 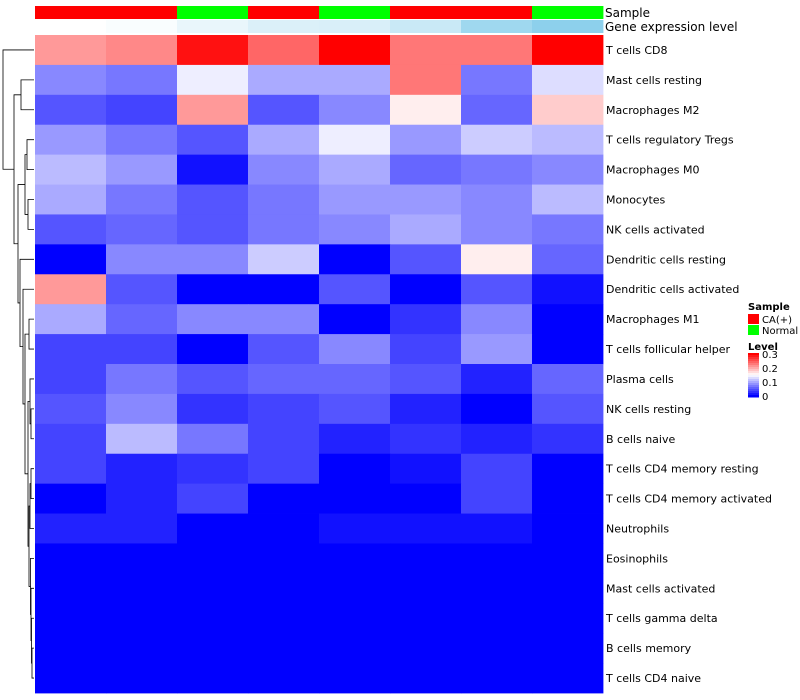 I want to click on heatmap-cell-r11-c0, so click(x=71, y=379).